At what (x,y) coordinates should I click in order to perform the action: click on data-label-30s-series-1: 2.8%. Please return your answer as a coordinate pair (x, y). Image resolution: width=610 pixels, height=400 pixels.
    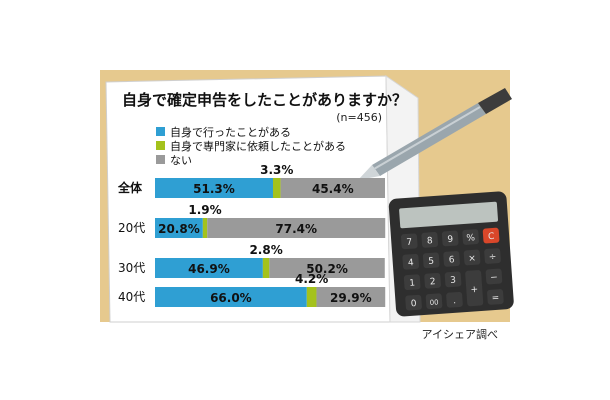
    Looking at the image, I should click on (265, 250).